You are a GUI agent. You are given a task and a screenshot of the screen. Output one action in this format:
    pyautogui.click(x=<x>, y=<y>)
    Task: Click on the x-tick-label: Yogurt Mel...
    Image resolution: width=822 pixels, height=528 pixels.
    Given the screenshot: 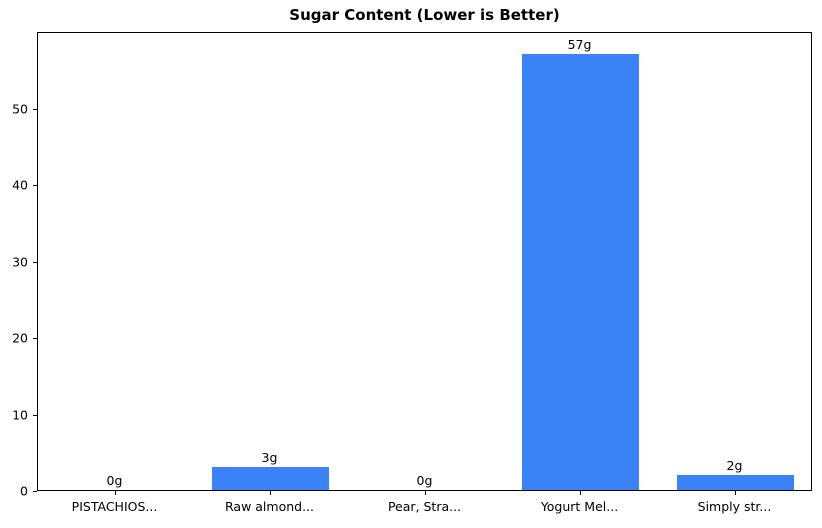 What is the action you would take?
    pyautogui.click(x=579, y=506)
    